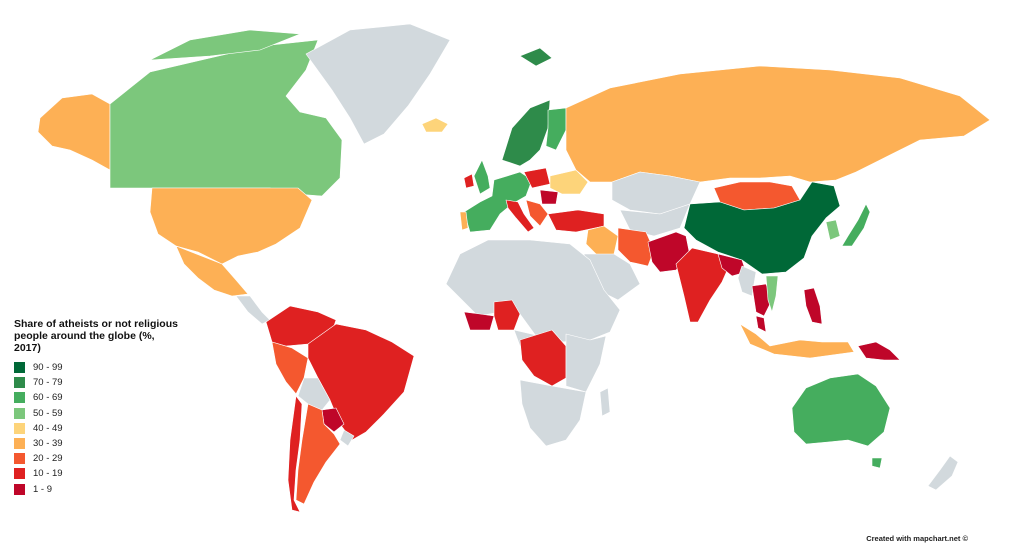 Image resolution: width=1024 pixels, height=552 pixels. What do you see at coordinates (99, 397) in the screenshot?
I see `legend-item: 60 - 69` at bounding box center [99, 397].